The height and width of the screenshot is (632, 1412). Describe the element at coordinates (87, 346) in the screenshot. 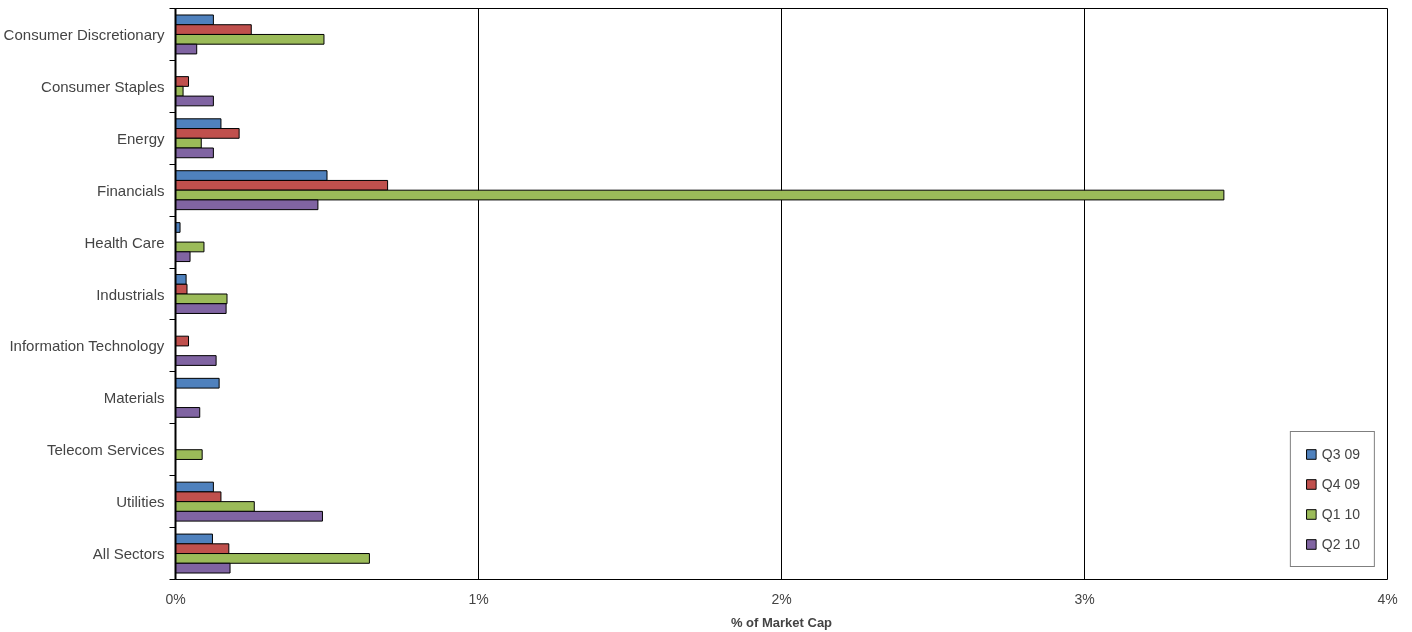

I see `y-tick-label: Information Technology` at that location.